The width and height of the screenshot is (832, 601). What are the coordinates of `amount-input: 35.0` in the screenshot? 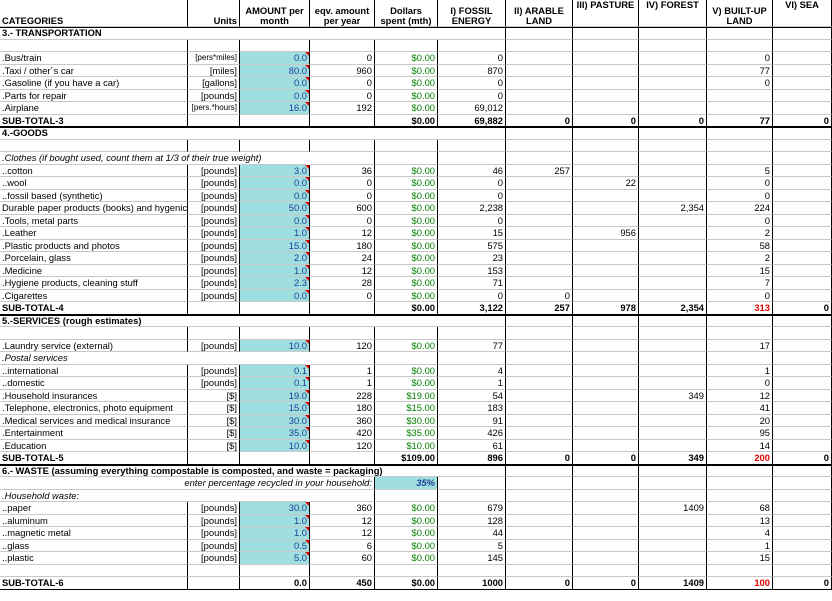 It's located at (275, 433).